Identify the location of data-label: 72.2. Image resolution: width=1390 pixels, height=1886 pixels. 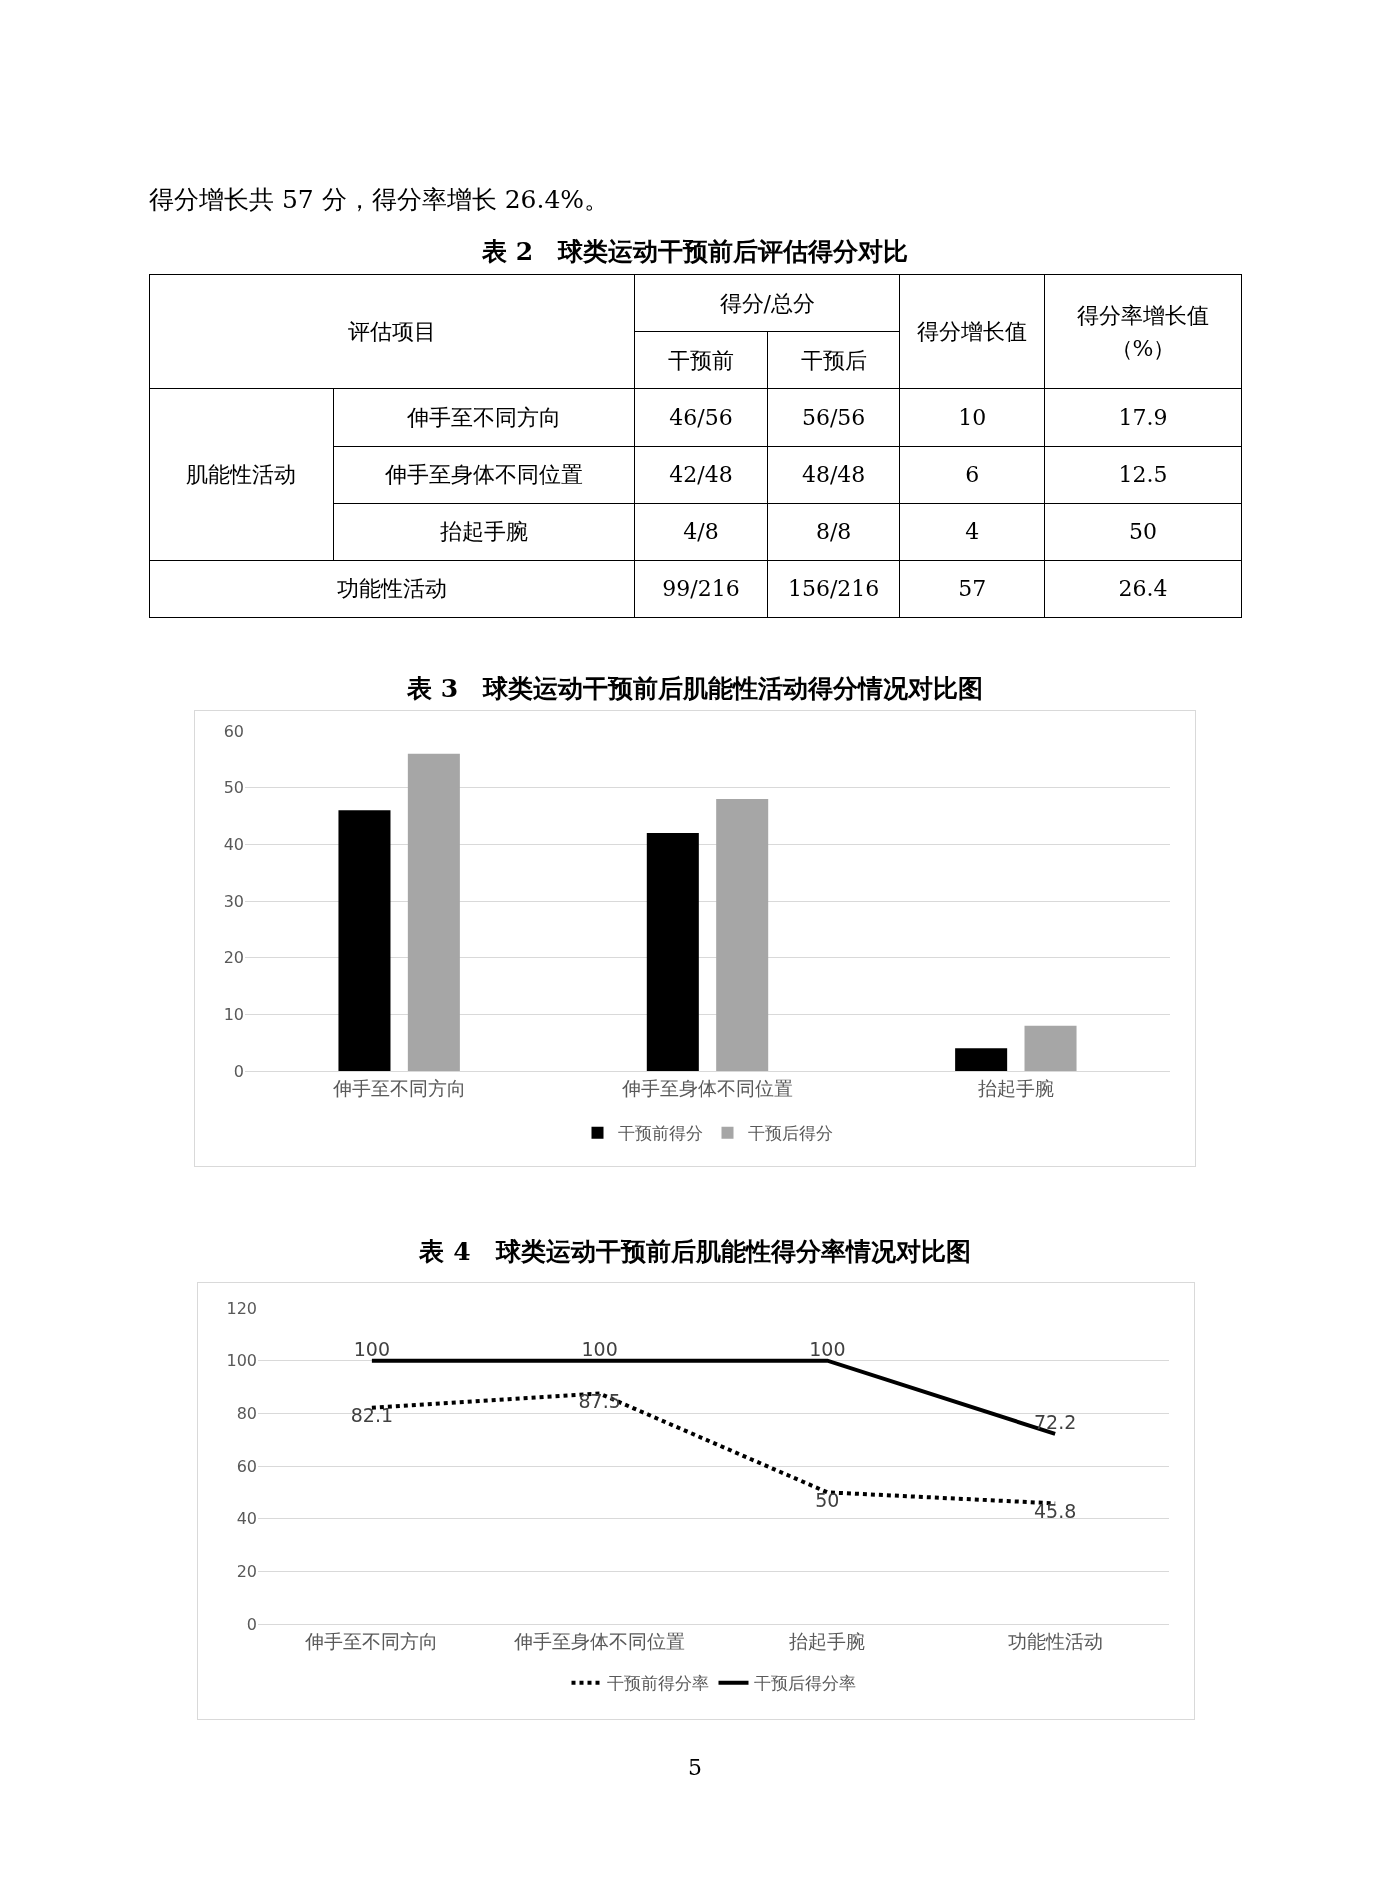
(1055, 1422).